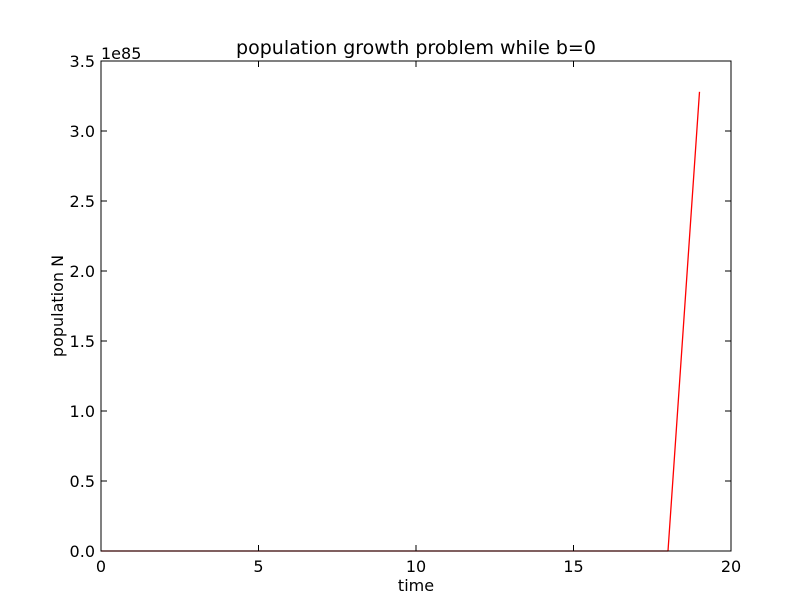  Describe the element at coordinates (82, 481) in the screenshot. I see `y-tick-label: 0.5` at that location.